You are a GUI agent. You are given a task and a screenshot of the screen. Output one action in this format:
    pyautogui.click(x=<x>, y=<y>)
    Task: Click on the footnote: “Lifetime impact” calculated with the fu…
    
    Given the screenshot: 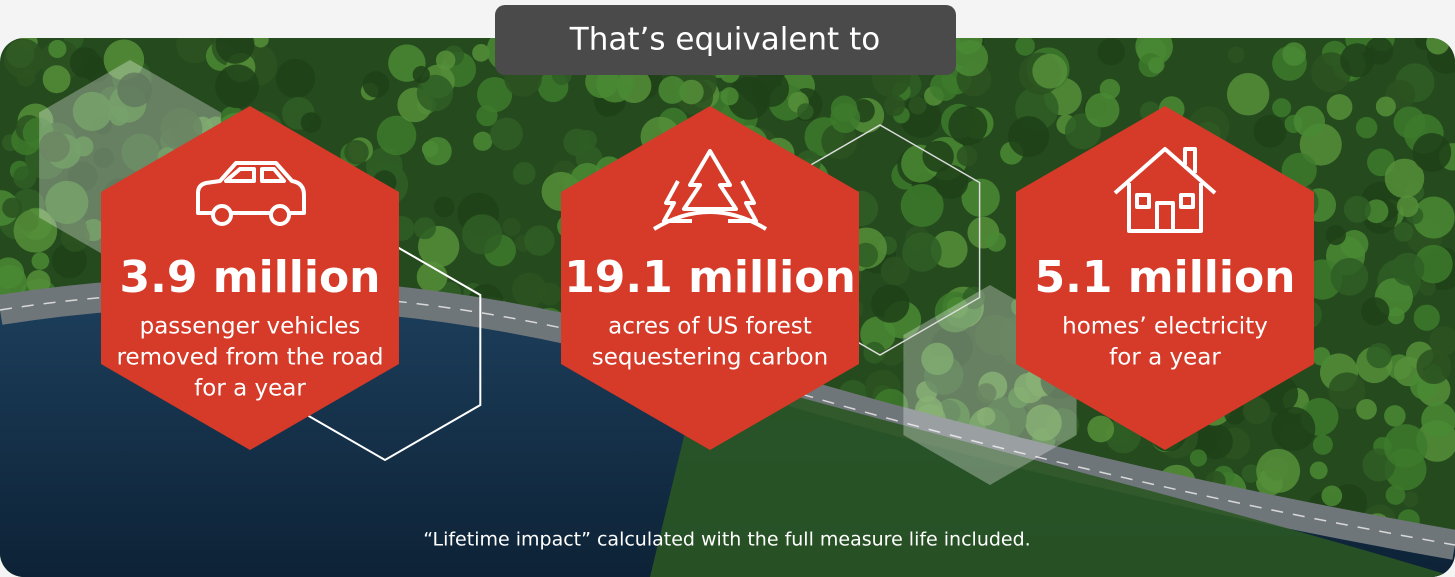 What is the action you would take?
    pyautogui.click(x=726, y=540)
    